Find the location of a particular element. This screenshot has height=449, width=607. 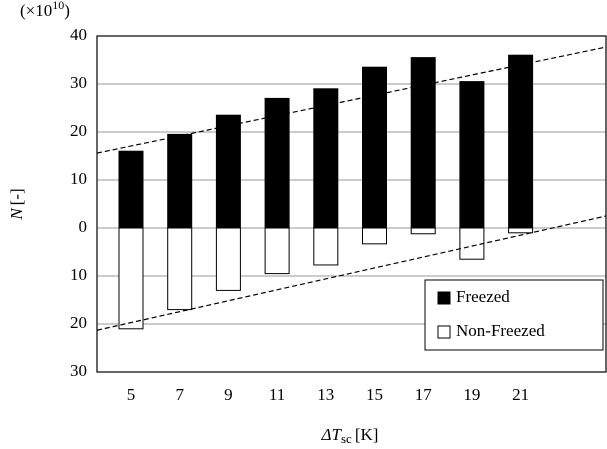

multiplier-exponent: 10 is located at coordinates (58, 6).